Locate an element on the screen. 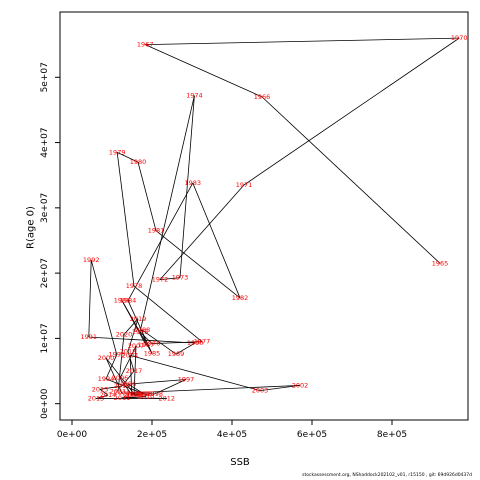 This screenshot has height=480, width=480. point-label: 1973 is located at coordinates (180, 278).